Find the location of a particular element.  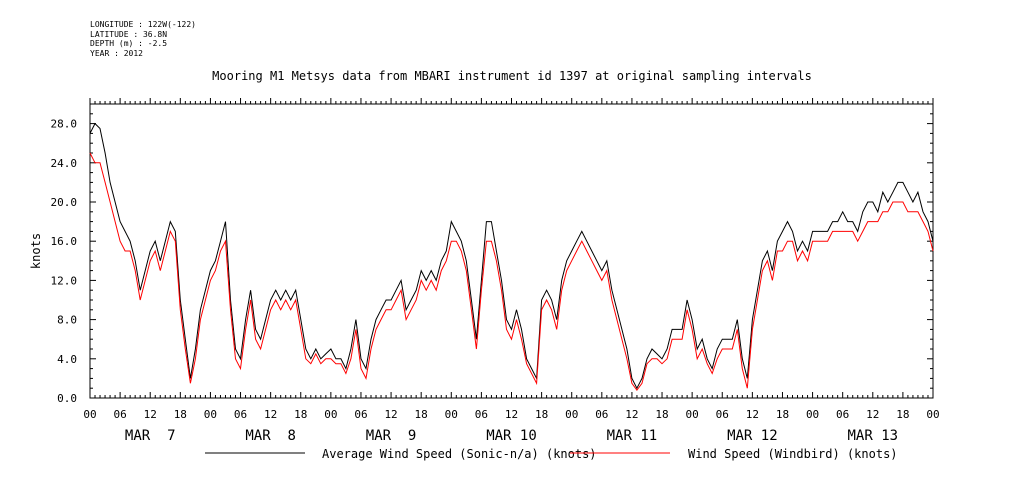

legend-label-windbird: Wind Speed (Windbird) (knots) is located at coordinates (793, 454).